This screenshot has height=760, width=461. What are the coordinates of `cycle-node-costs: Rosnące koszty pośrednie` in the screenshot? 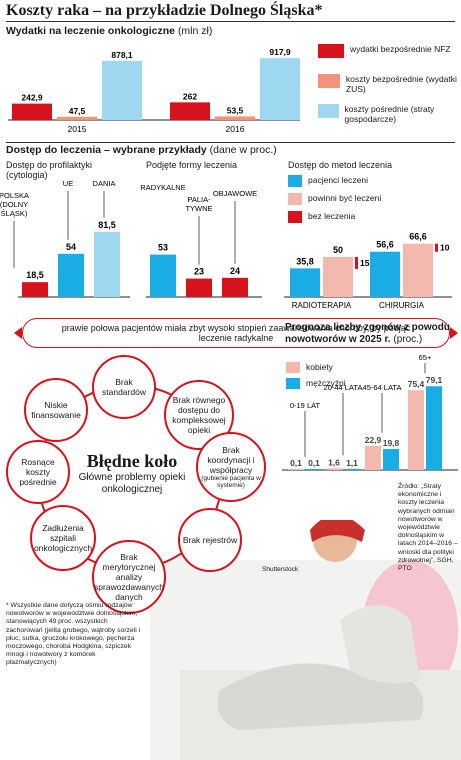 It's located at (38, 472).